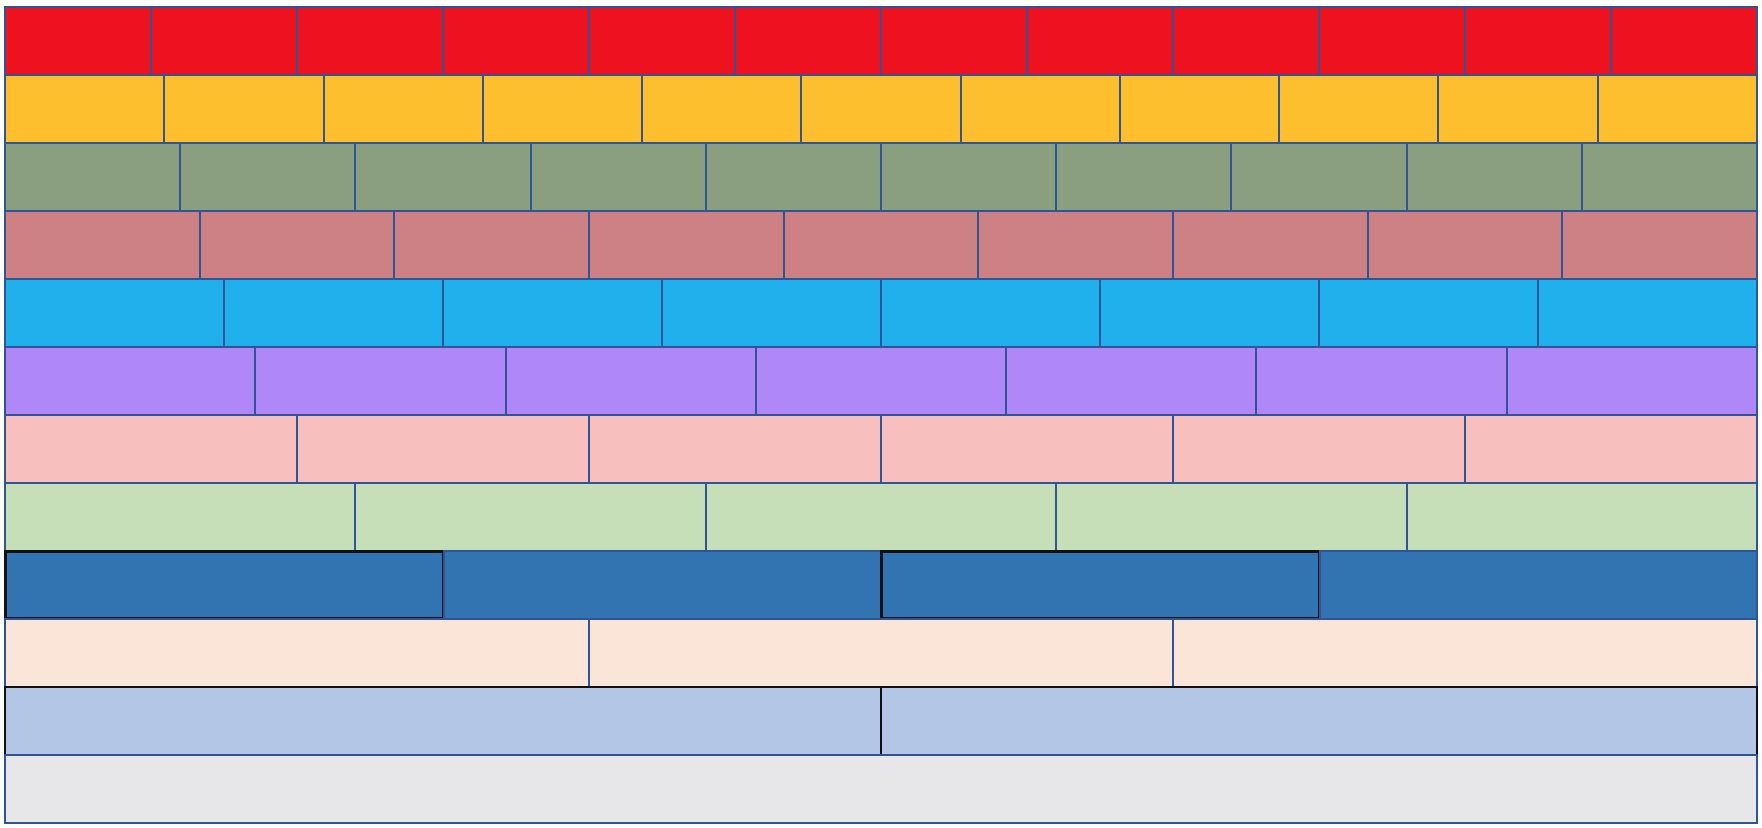  I want to click on wall-row-4-parts, so click(881, 585).